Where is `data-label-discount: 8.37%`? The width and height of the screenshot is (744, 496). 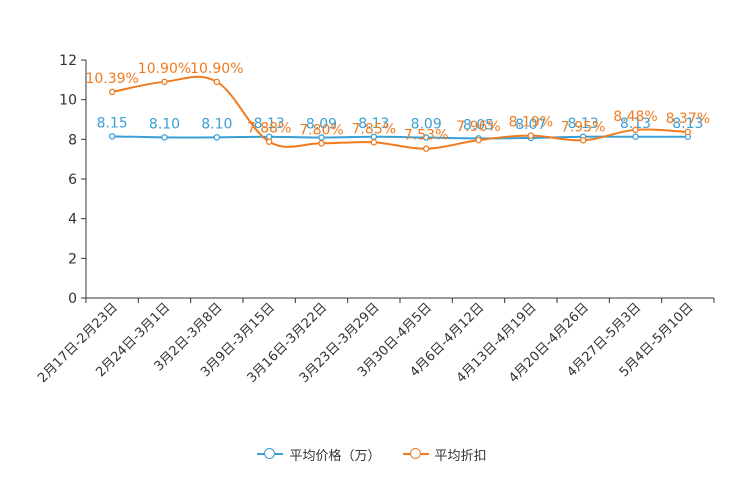
data-label-discount: 8.37% is located at coordinates (688, 119).